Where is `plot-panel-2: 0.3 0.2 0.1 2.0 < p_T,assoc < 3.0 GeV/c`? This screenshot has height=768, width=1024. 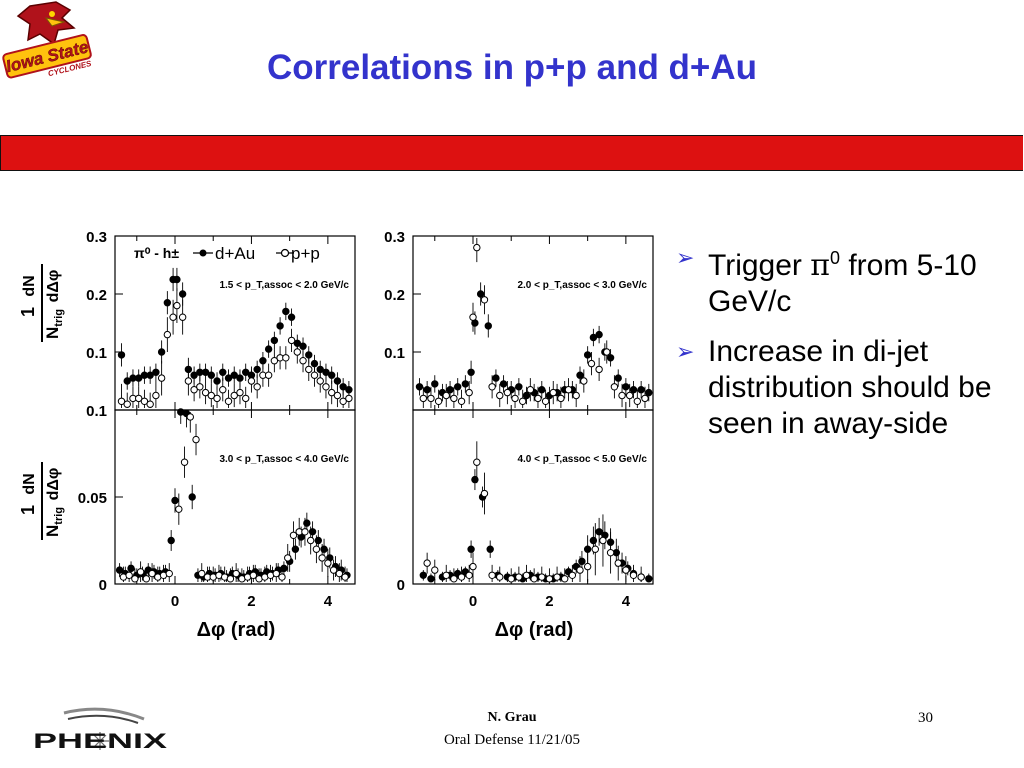 plot-panel-2: 0.3 0.2 0.1 2.0 < p_T,assoc < 3.0 GeV/c is located at coordinates (519, 320).